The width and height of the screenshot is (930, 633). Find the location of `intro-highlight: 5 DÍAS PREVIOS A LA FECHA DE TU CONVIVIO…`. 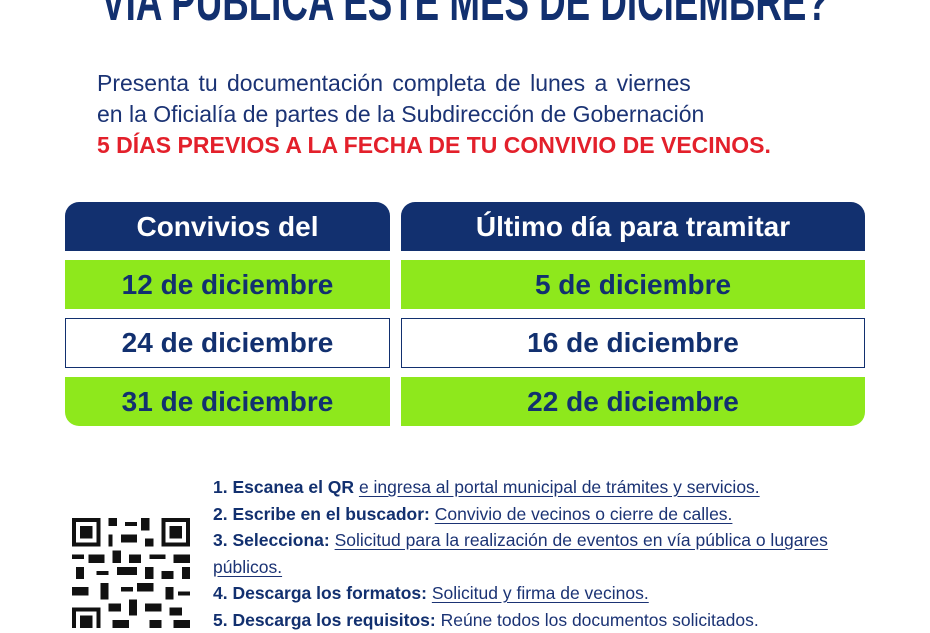

intro-highlight: 5 DÍAS PREVIOS A LA FECHA DE TU CONVIVIO… is located at coordinates (467, 145).